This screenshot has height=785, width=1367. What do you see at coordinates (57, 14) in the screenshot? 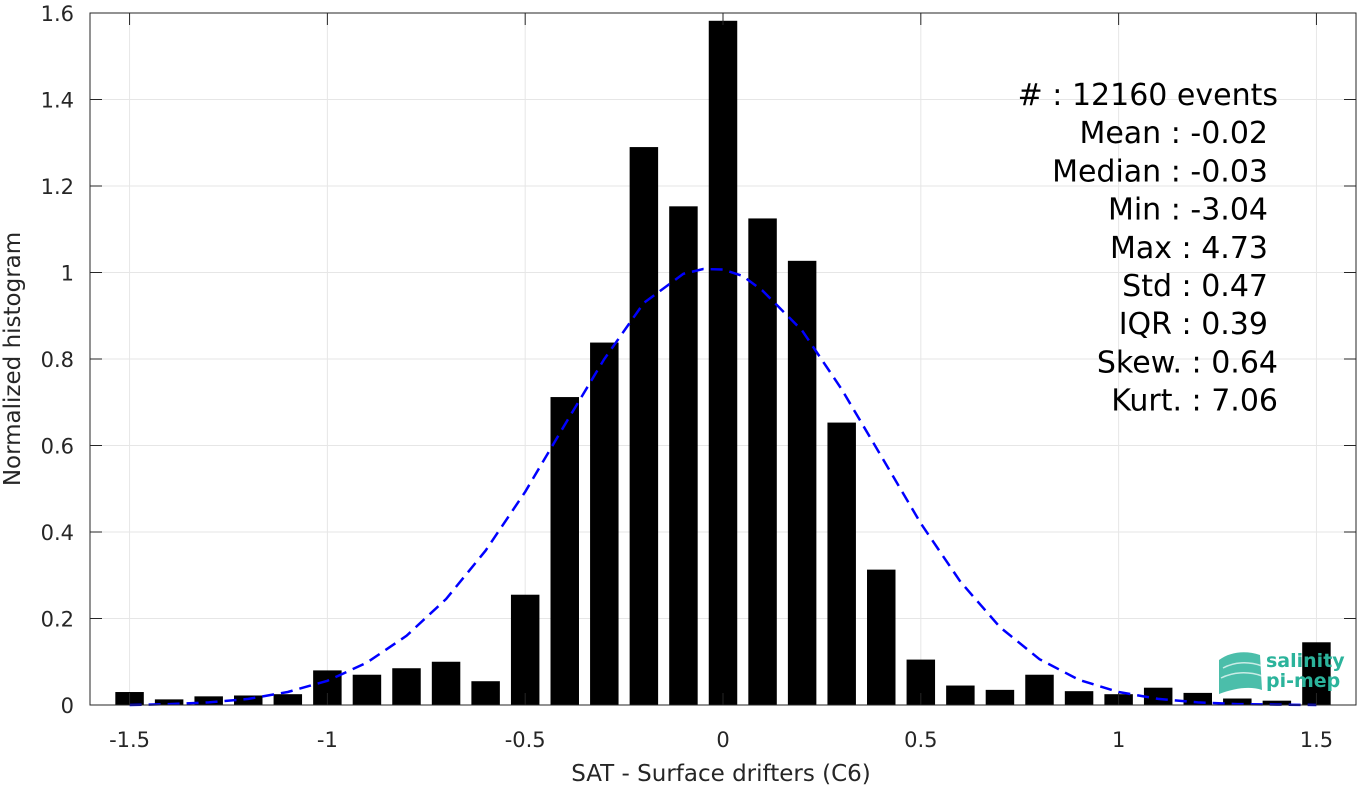
I see `y-tick-label: 1.6` at bounding box center [57, 14].